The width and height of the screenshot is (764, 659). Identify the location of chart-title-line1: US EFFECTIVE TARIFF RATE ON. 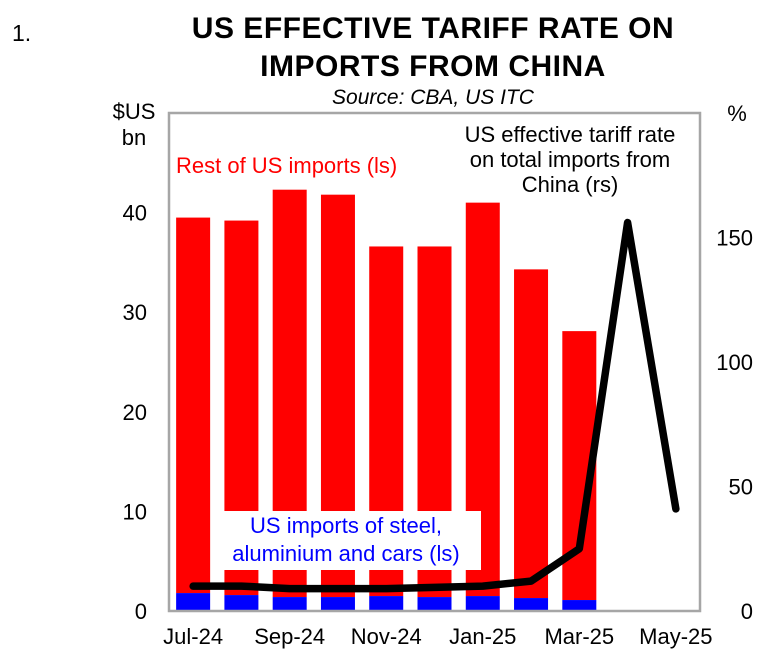
(433, 28).